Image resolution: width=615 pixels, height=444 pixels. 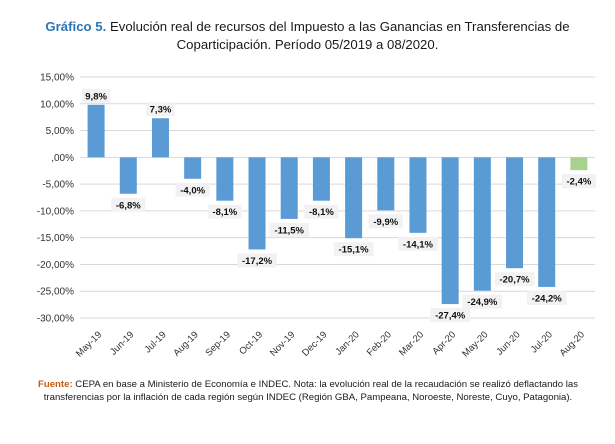 I want to click on y-tick-label: 15,00%, so click(x=57, y=78).